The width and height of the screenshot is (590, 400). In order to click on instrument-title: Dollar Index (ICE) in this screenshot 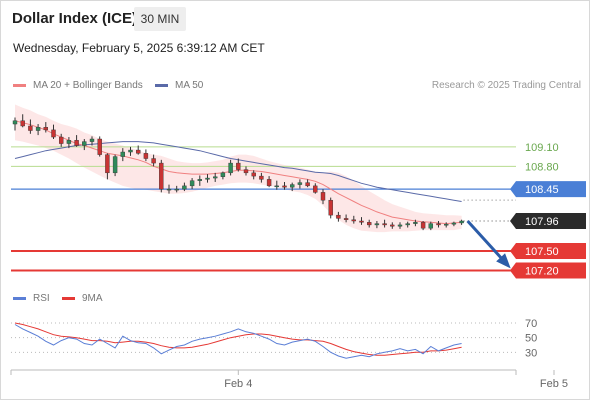, I will do `click(75, 18)`.